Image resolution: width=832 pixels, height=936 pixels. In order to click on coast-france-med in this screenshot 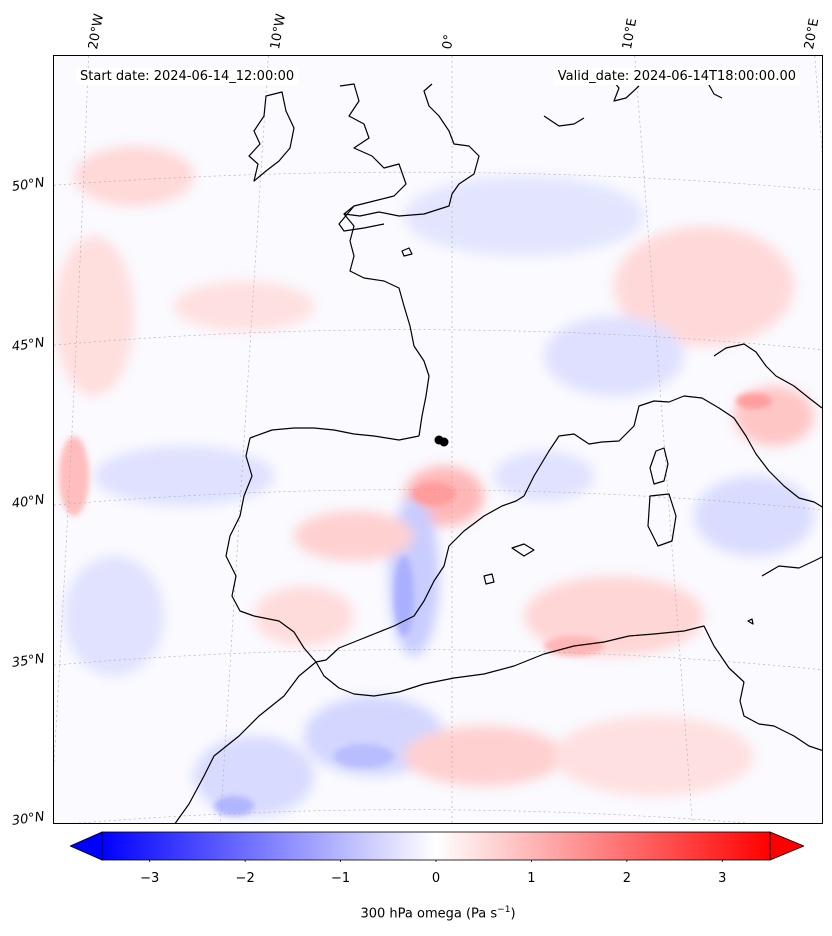, I will do `click(596, 448)`.